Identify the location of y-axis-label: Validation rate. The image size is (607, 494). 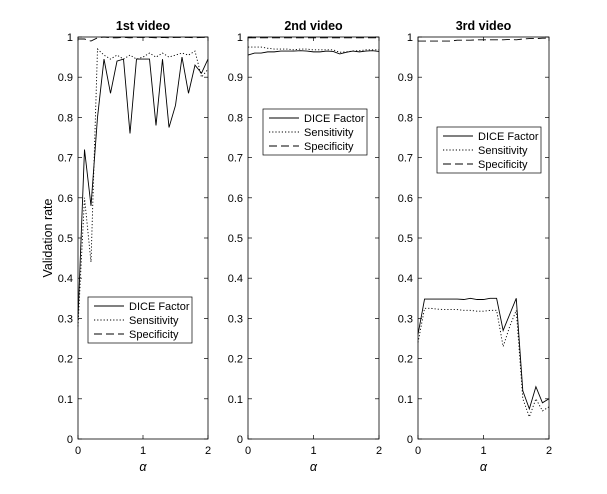
(48, 237).